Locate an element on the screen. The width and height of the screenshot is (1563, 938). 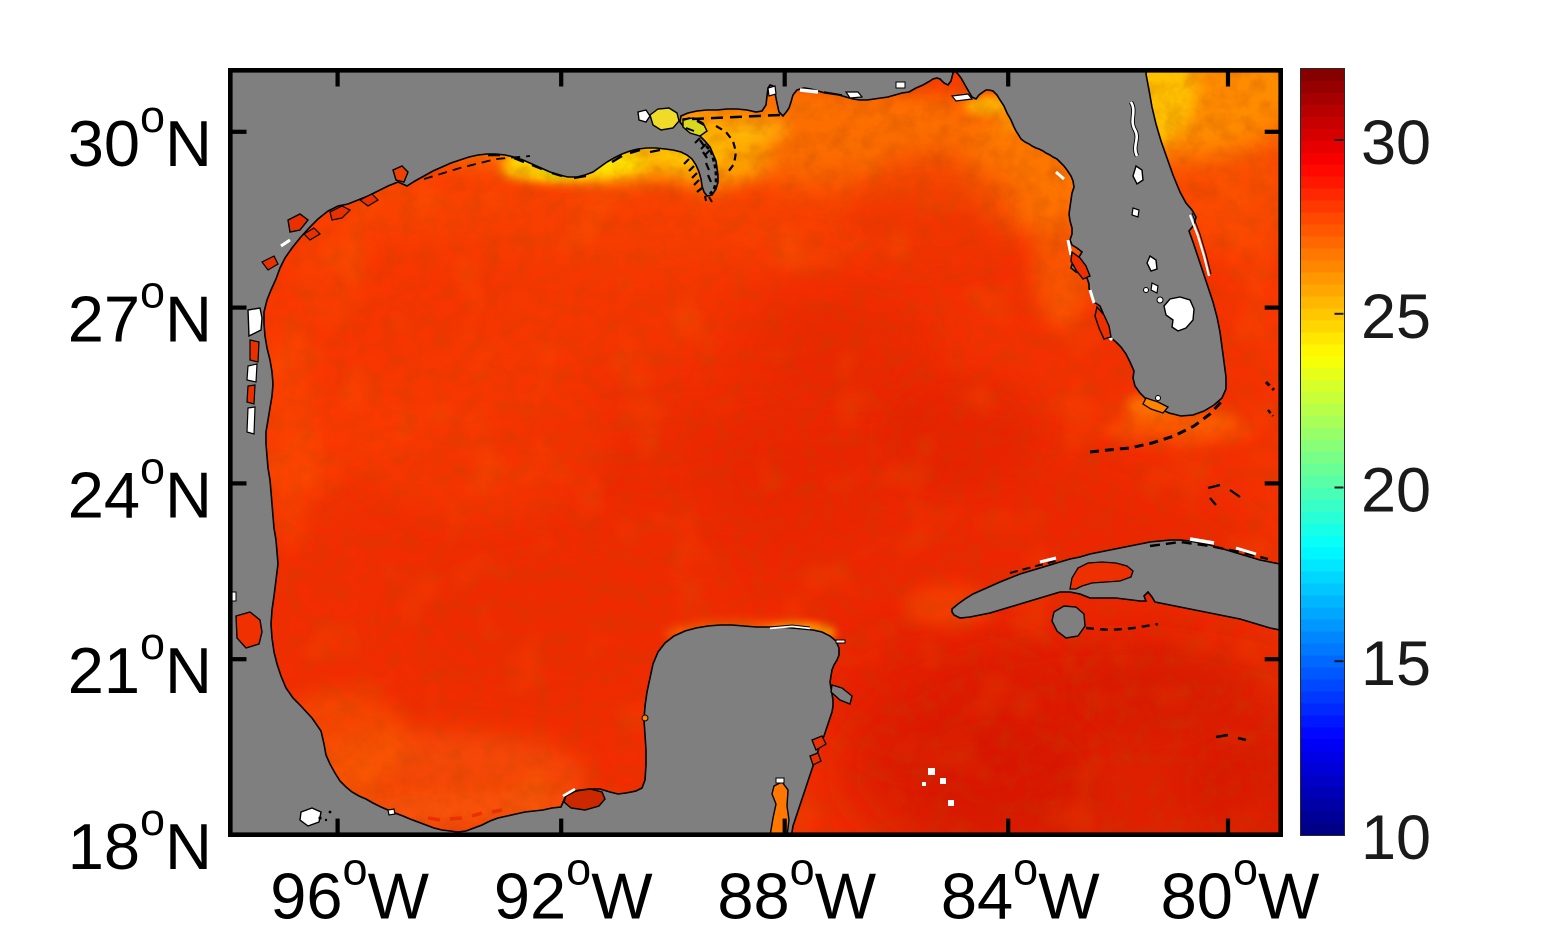
svg-text: 80oW is located at coordinates (1240, 888).